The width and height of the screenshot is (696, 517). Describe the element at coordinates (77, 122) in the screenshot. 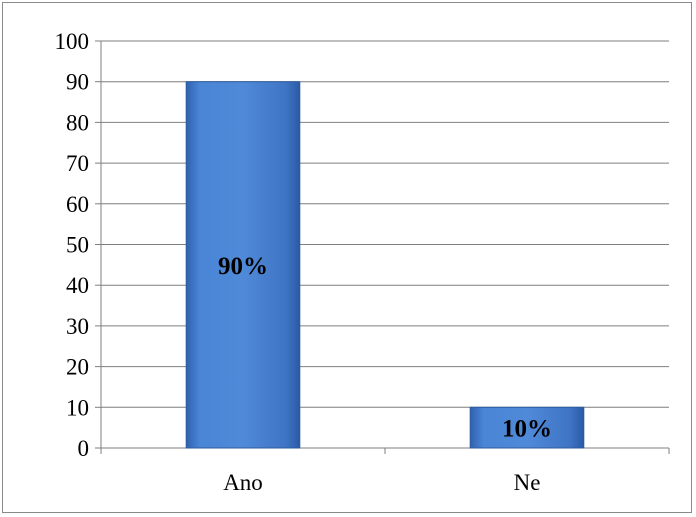

I see `y-tick-label: 80` at that location.